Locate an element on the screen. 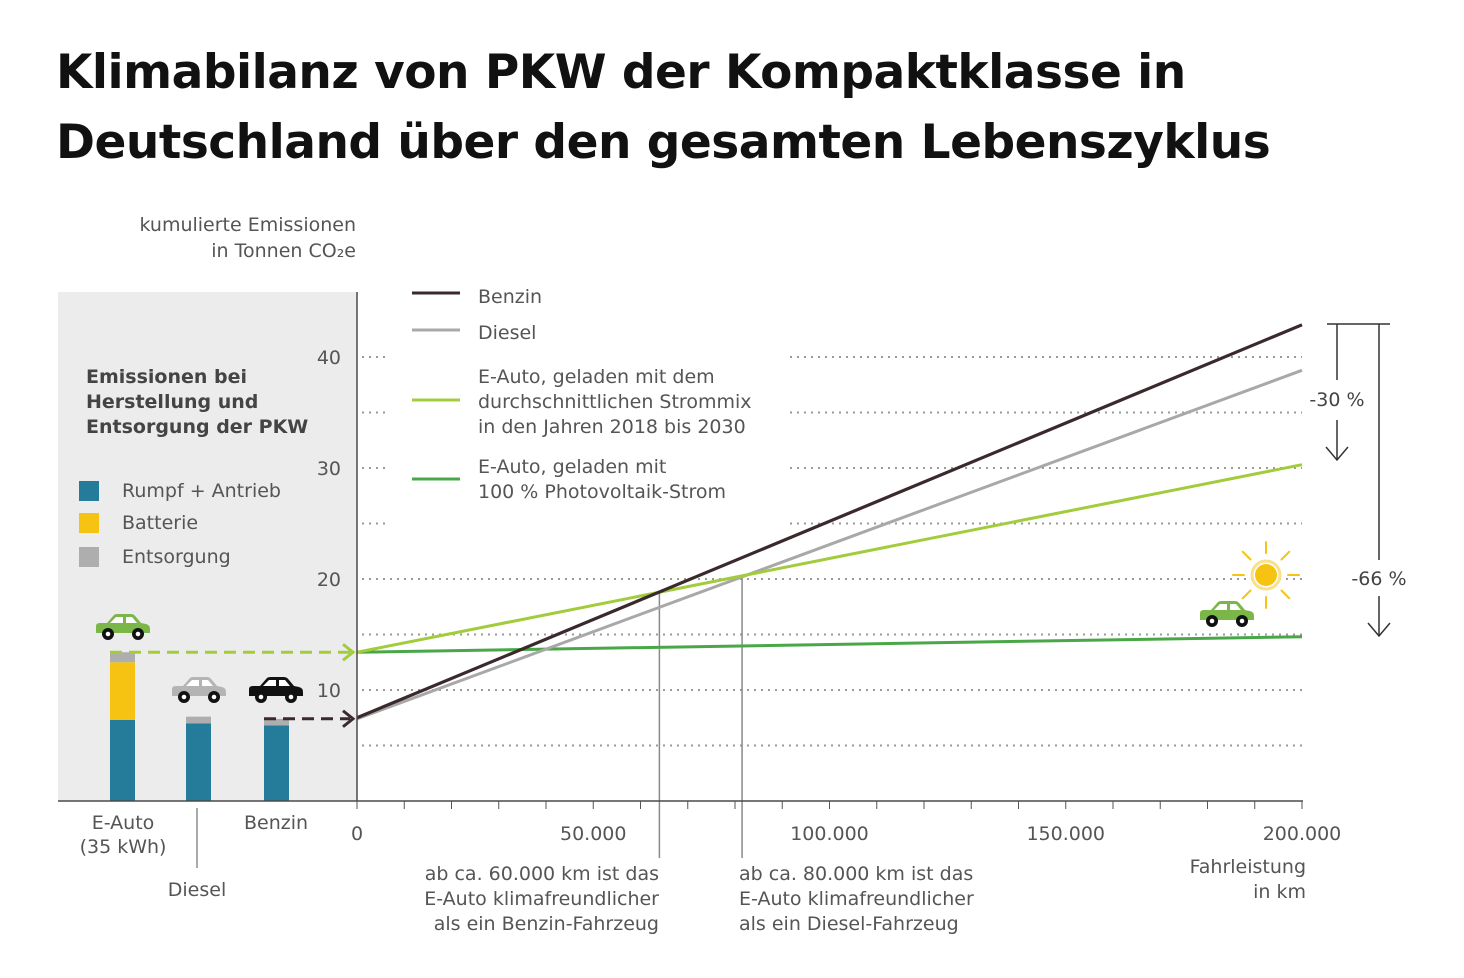  bar-category-diesel: Diesel is located at coordinates (197, 890).